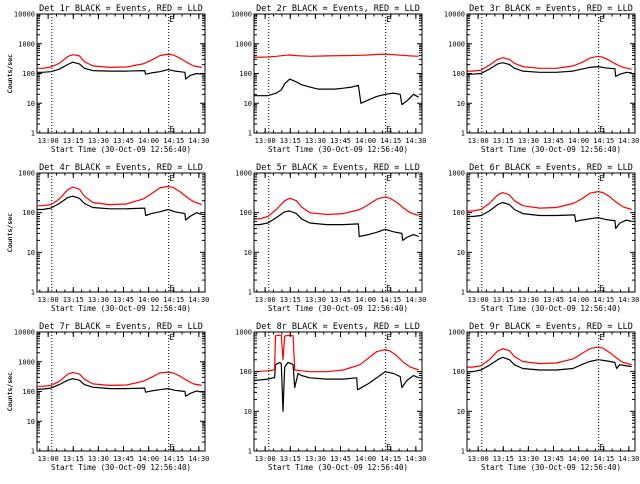  What do you see at coordinates (338, 9) in the screenshot?
I see `chart-title: Det 2r BLACK = Events, RED = LLD` at bounding box center [338, 9].